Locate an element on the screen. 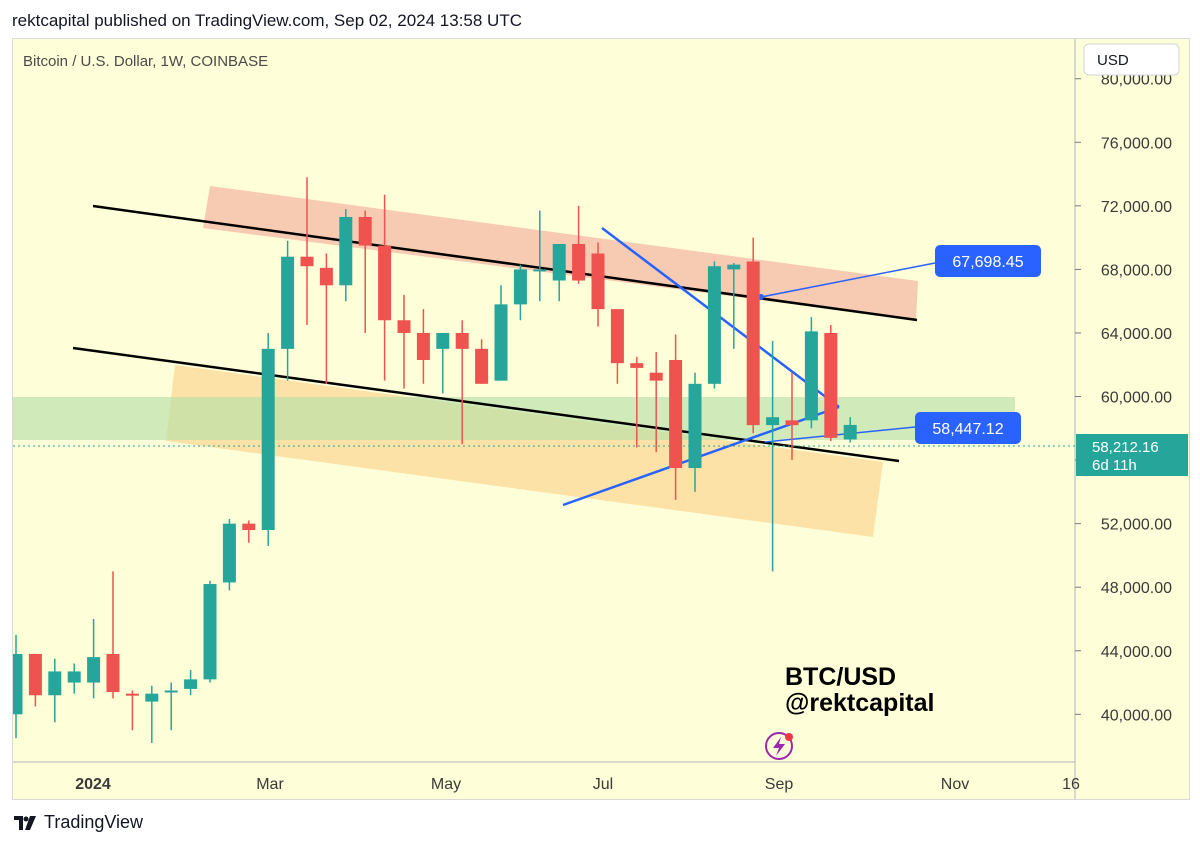 This screenshot has width=1200, height=847. x-tick-label: May is located at coordinates (446, 784).